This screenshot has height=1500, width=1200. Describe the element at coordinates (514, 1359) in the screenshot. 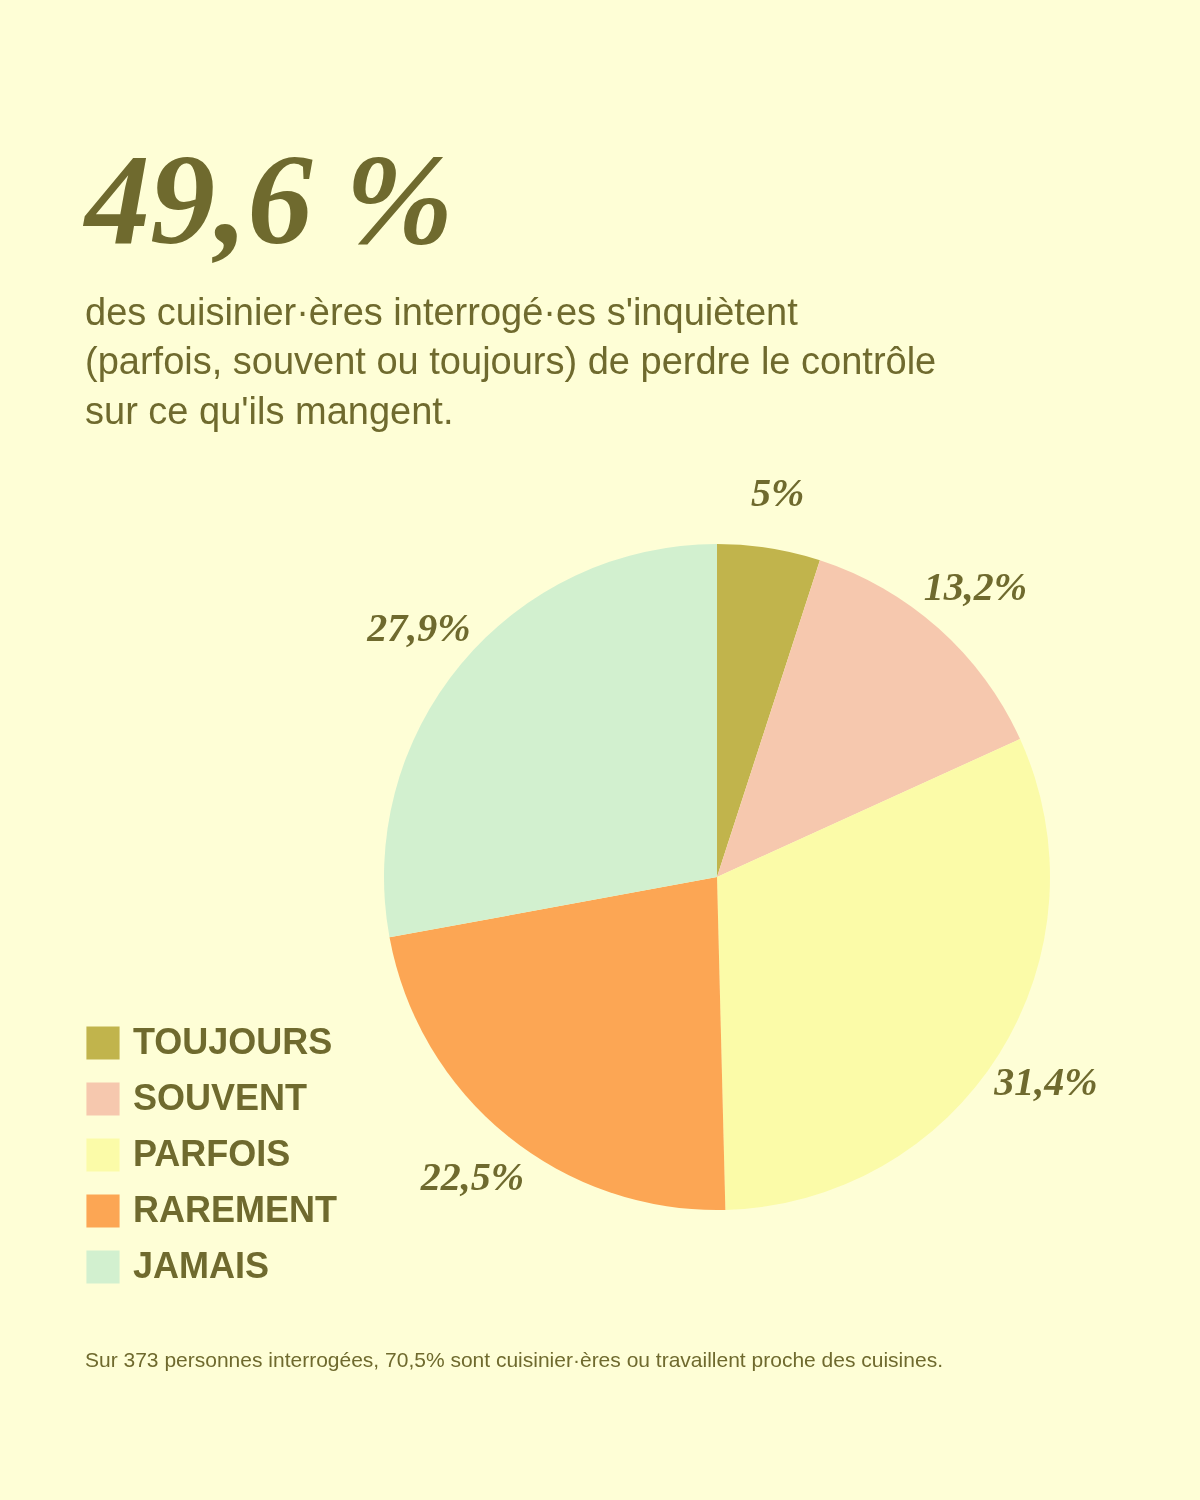

I see `text: Sur 373 personnes interrogées, 70,5% sont cuisinier·ères ou travaillent proche des cuisines.` at that location.